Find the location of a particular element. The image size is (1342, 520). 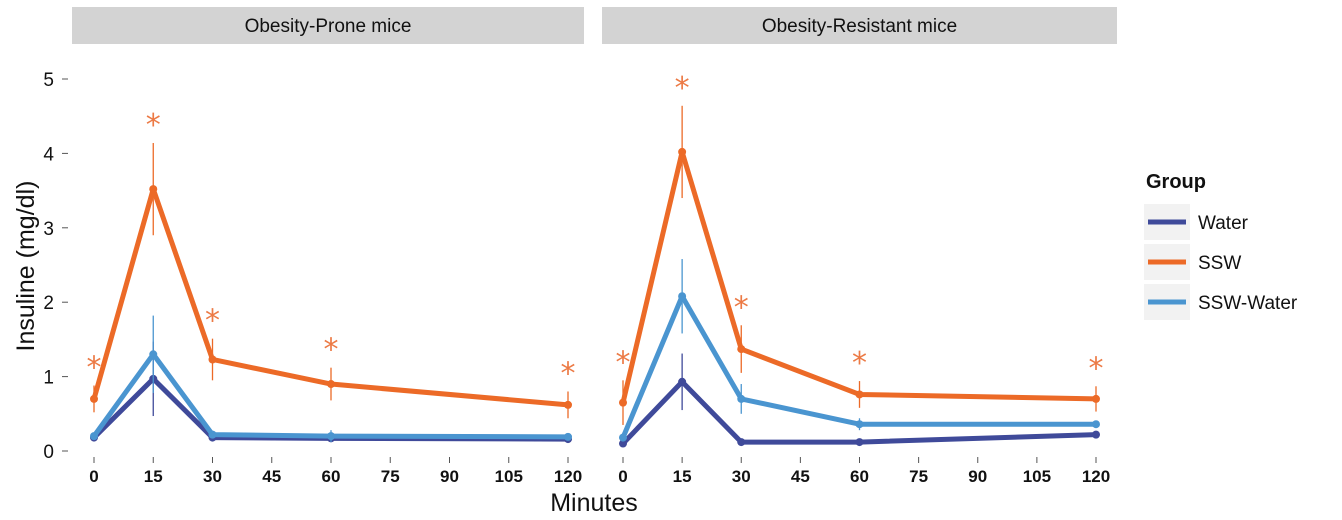

legend-title: Group is located at coordinates (1176, 182).